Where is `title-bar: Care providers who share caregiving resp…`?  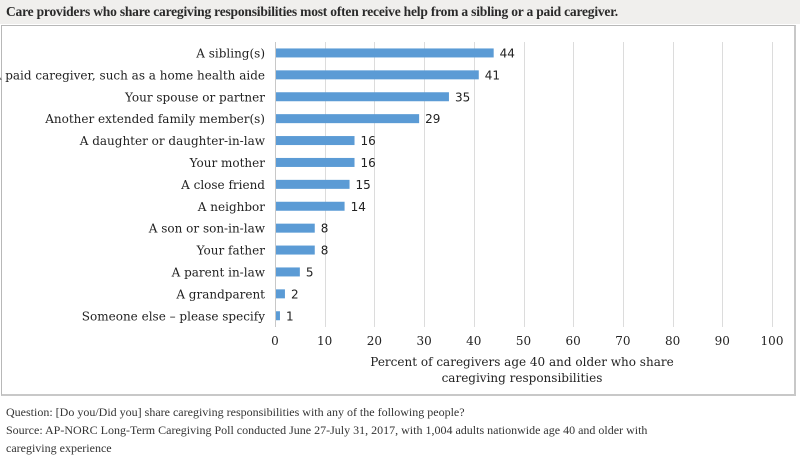 title-bar: Care providers who share caregiving resp… is located at coordinates (400, 12).